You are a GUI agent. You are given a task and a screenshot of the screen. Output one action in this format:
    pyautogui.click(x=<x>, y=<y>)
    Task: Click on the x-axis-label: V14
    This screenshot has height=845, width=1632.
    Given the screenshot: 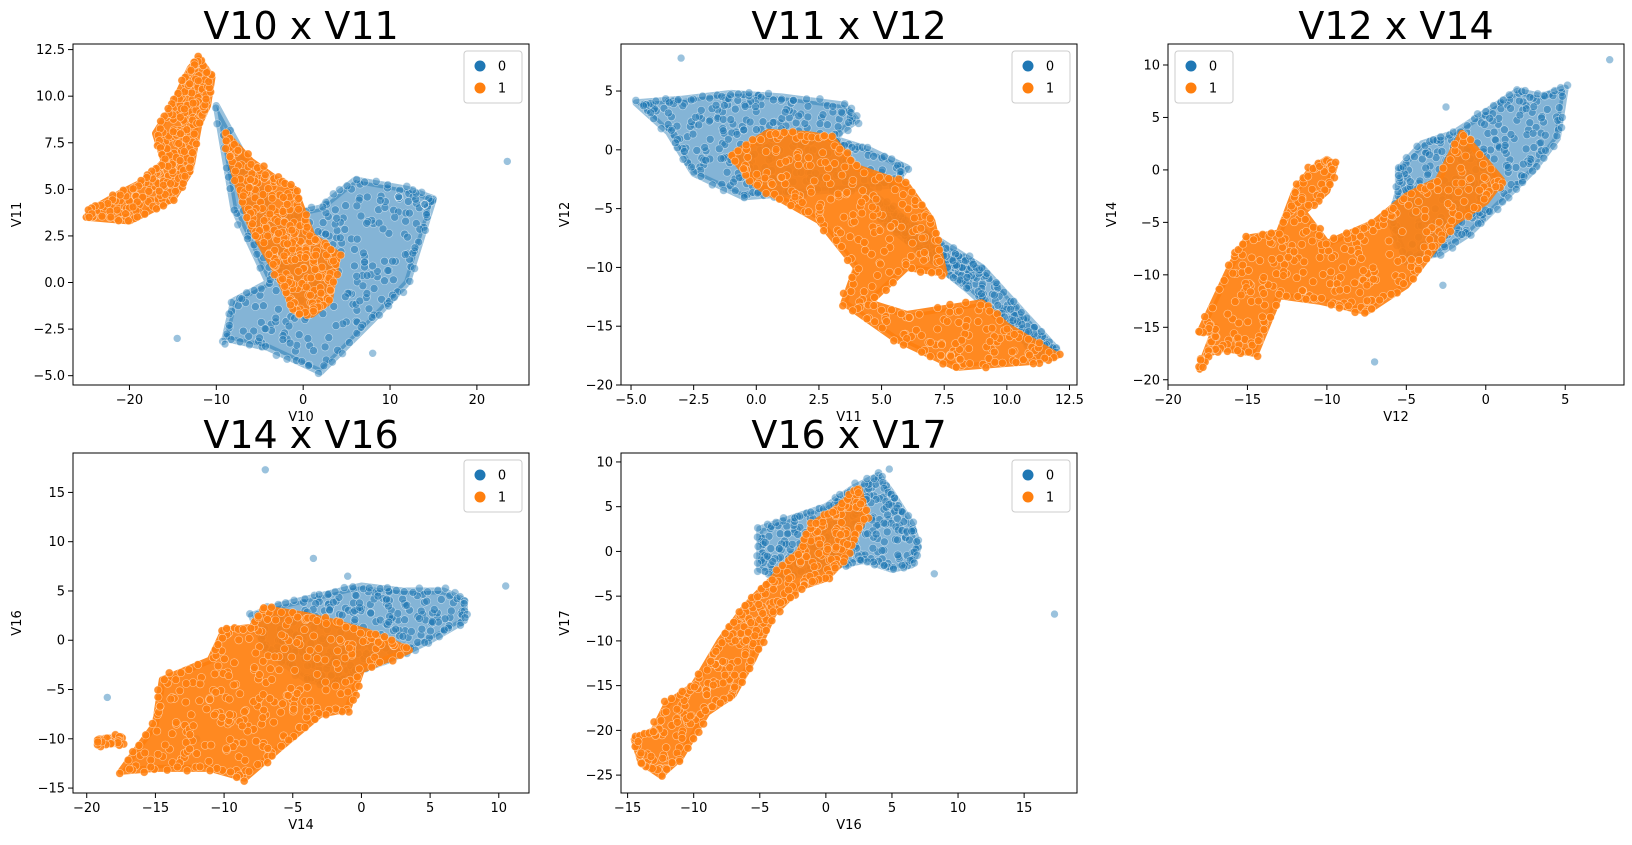 What is the action you would take?
    pyautogui.click(x=300, y=825)
    